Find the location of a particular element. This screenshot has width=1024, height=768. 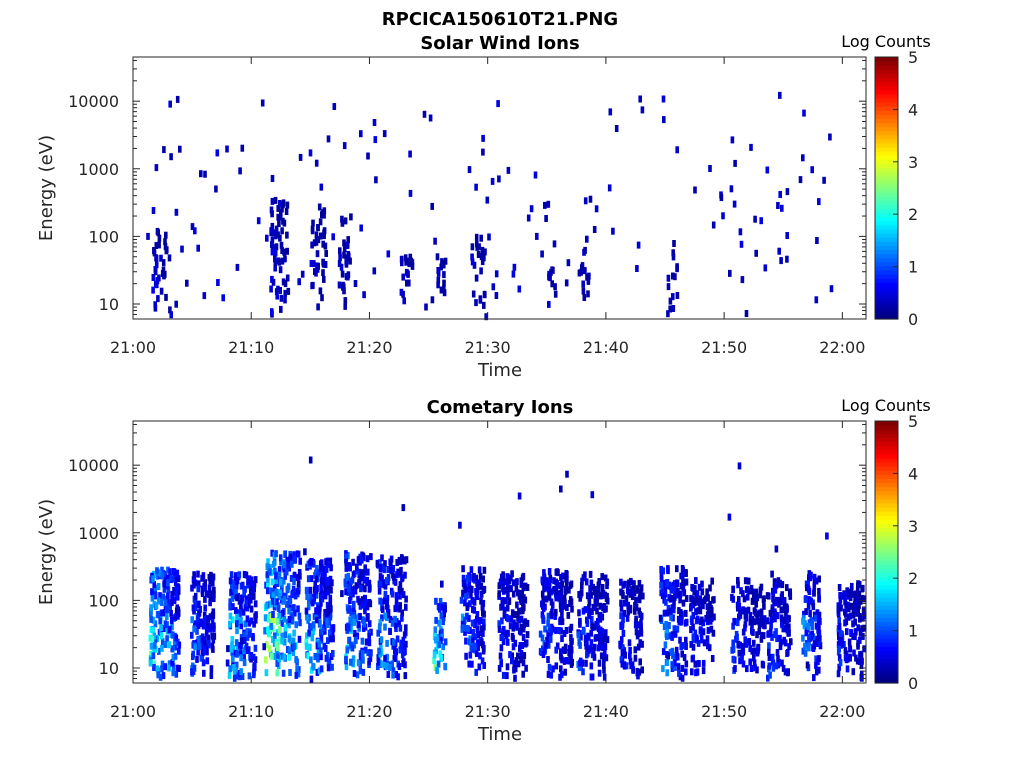

y-tick-label: 10000 is located at coordinates (93, 101).